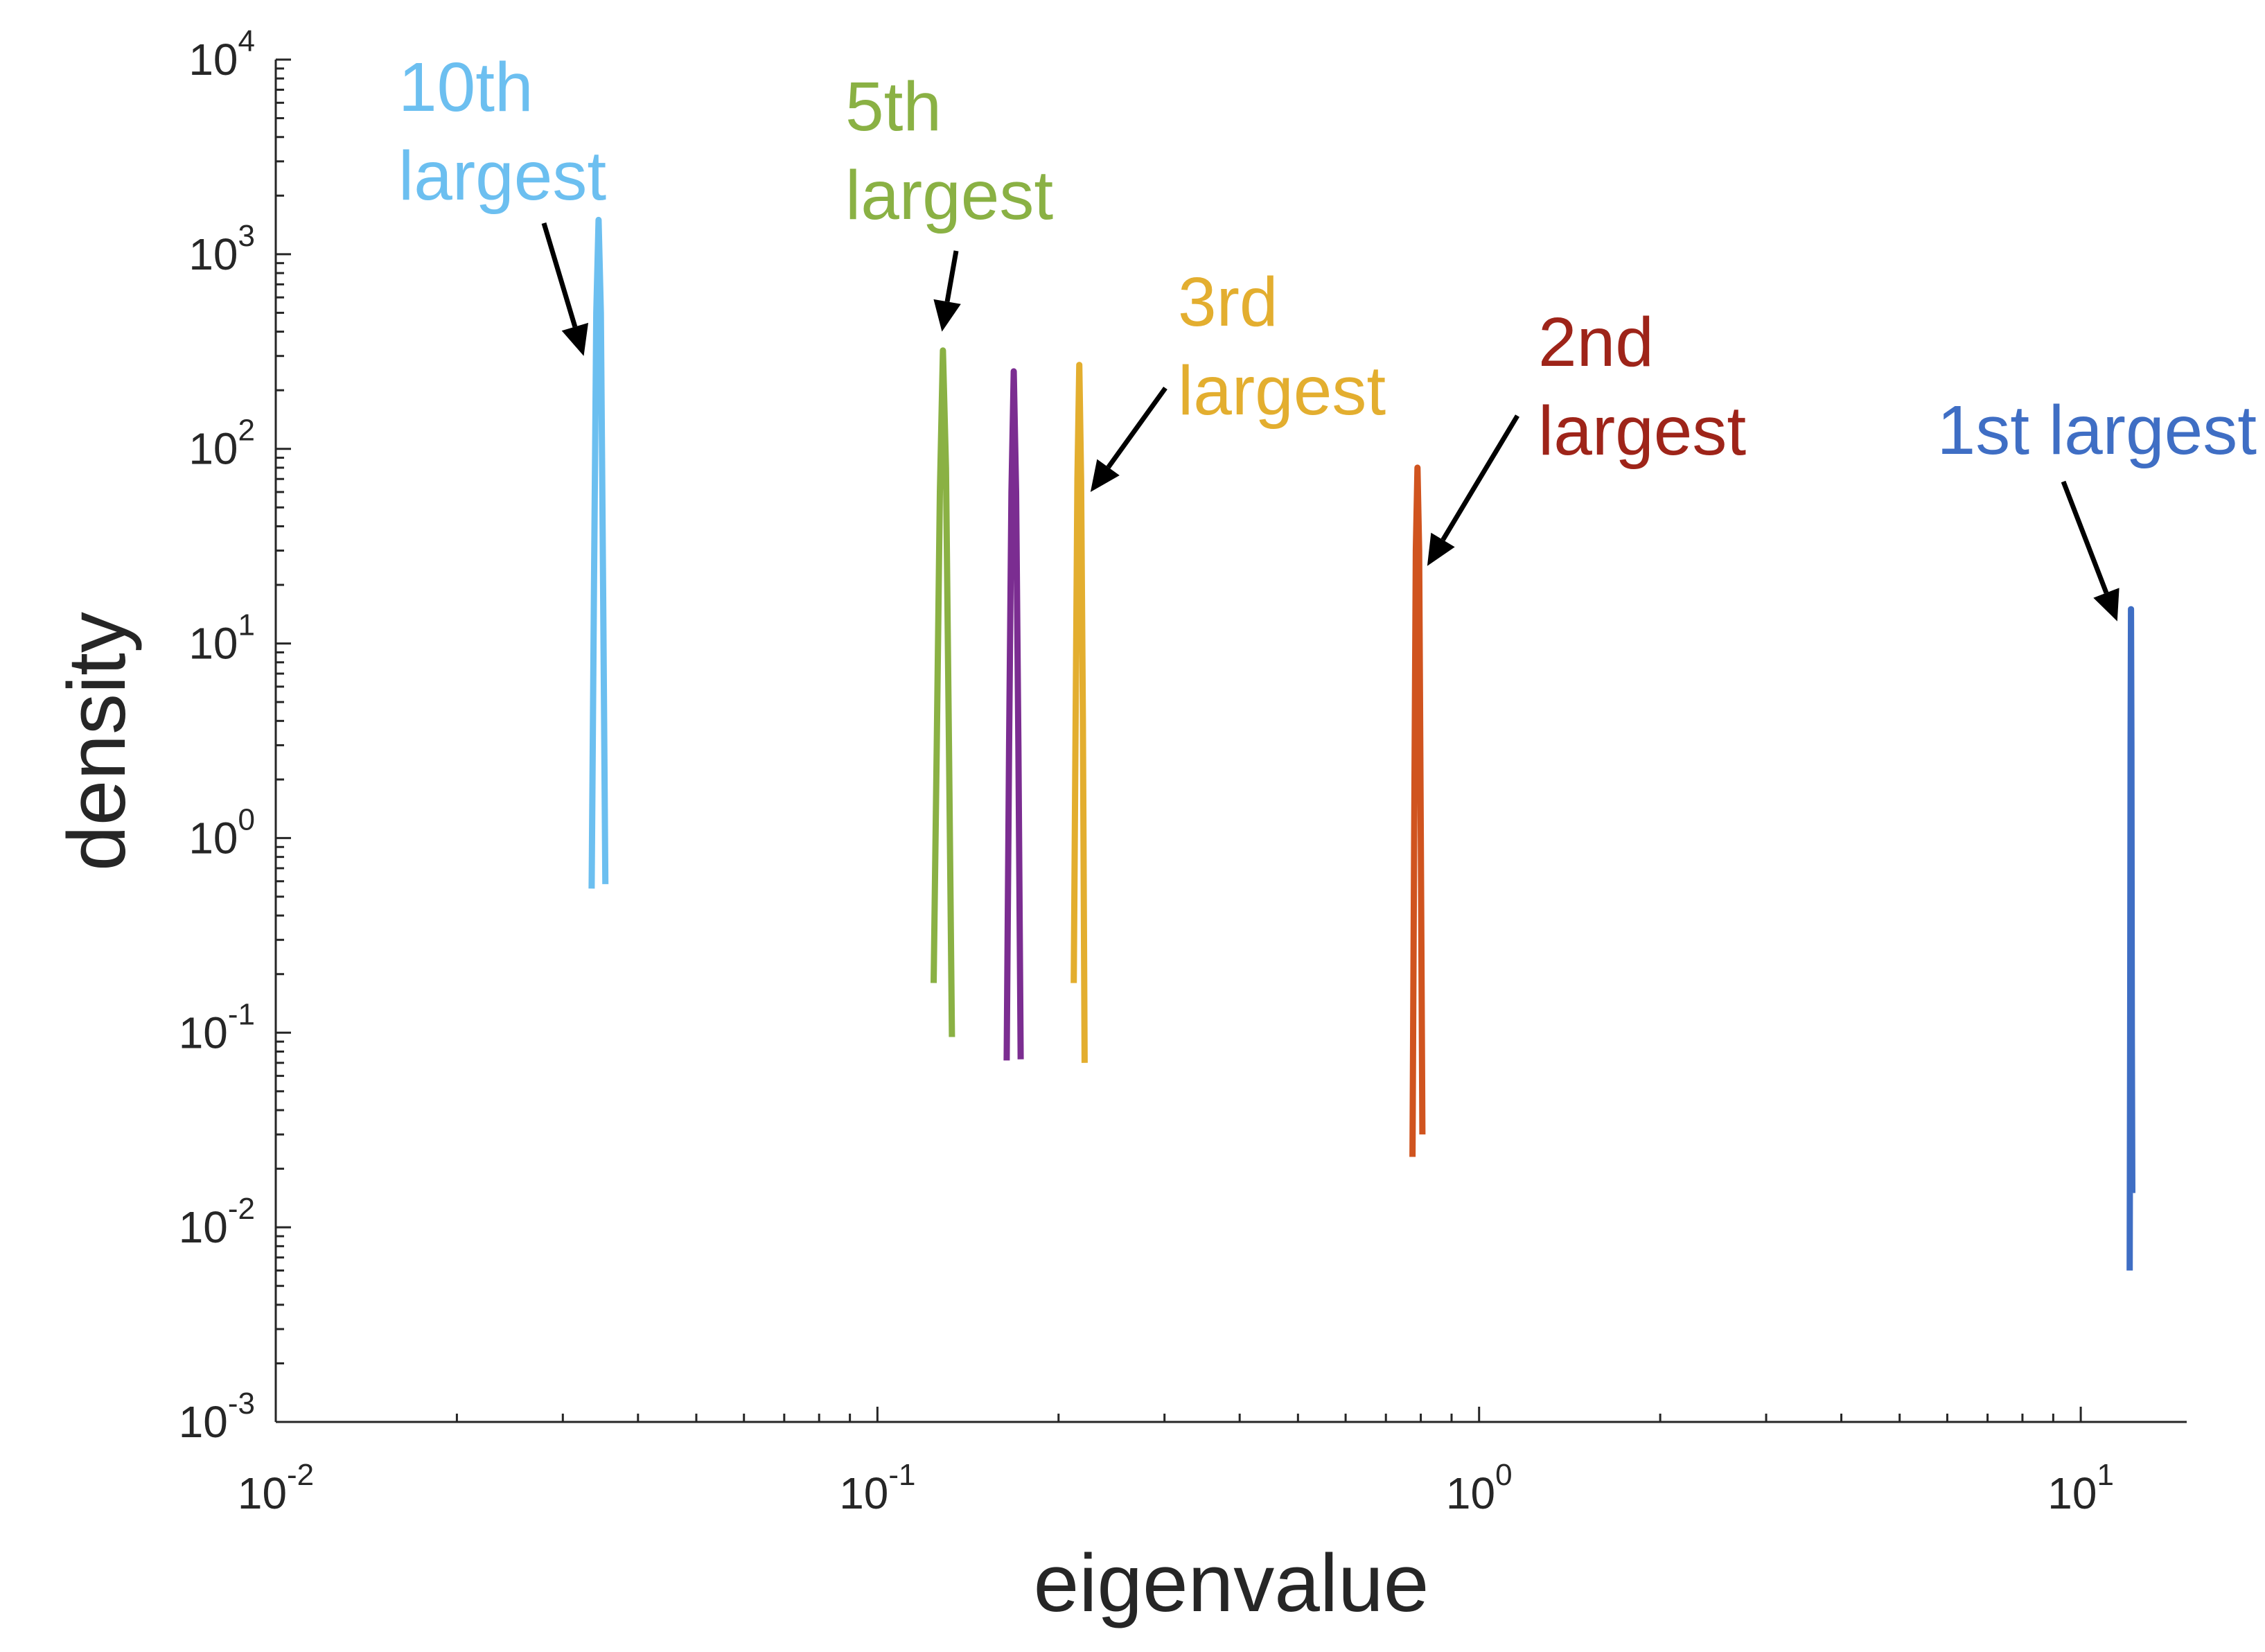 This screenshot has height=1652, width=2265. What do you see at coordinates (221, 249) in the screenshot?
I see `y-tick-label: 10³` at bounding box center [221, 249].